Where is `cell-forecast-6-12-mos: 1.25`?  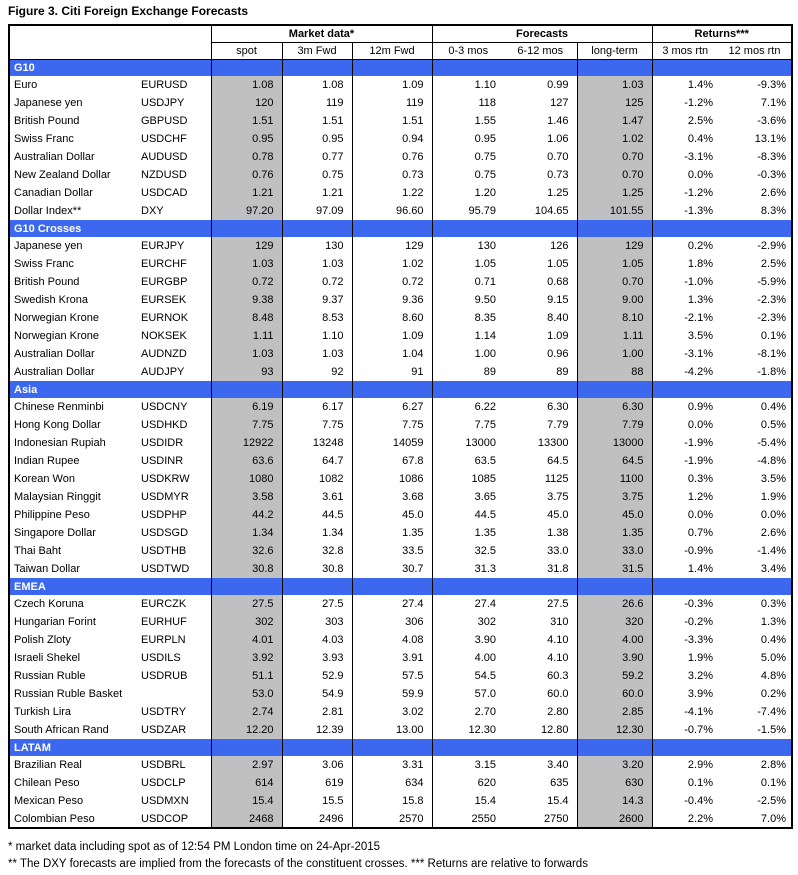 cell-forecast-6-12-mos: 1.25 is located at coordinates (558, 193).